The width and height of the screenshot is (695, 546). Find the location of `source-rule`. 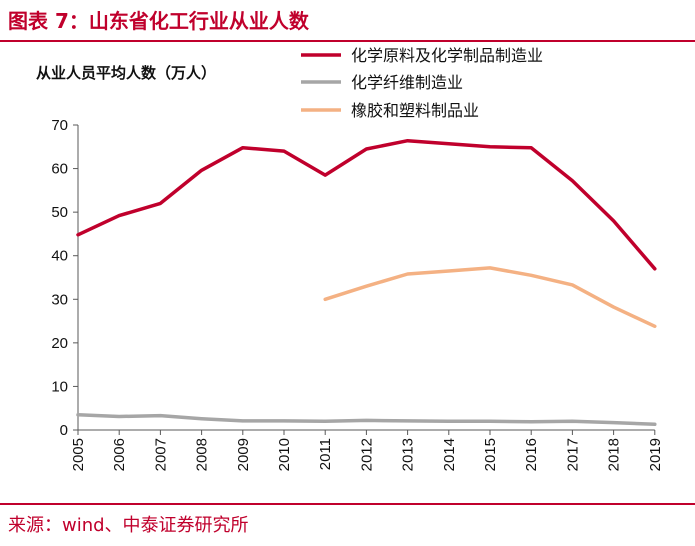

source-rule is located at coordinates (347, 504).